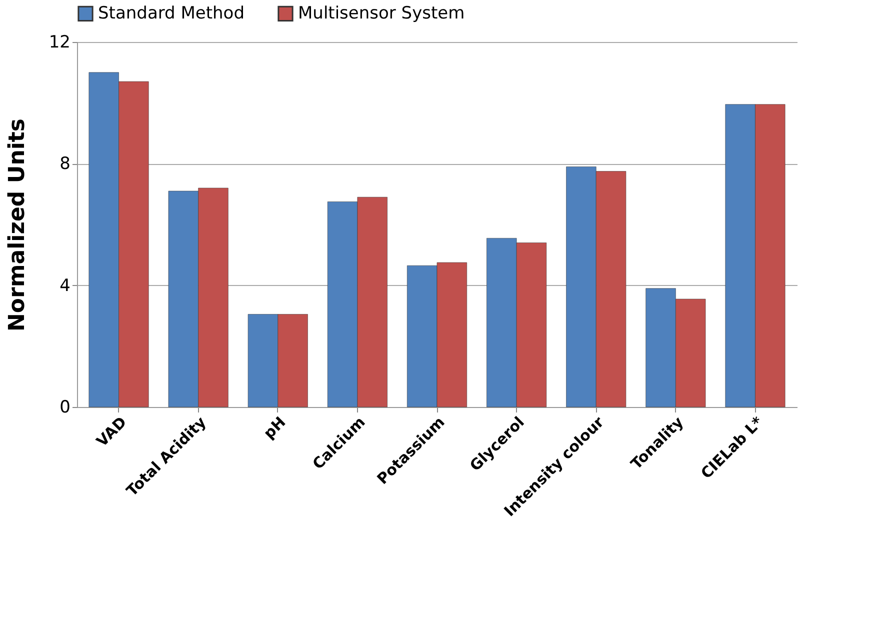 The image size is (893, 637). I want to click on y-axis-title: Normalized Units, so click(17, 225).